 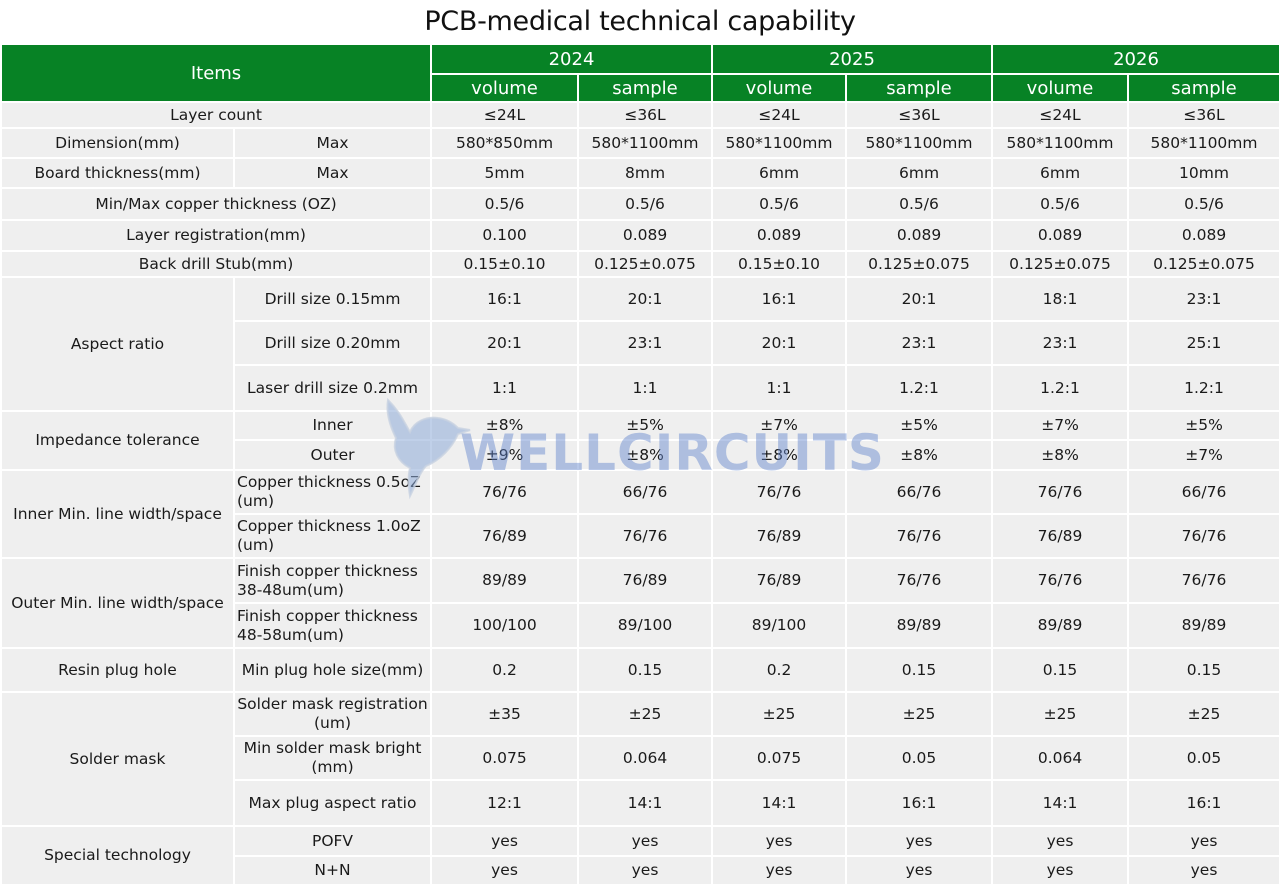 What do you see at coordinates (216, 204) in the screenshot?
I see `row-label: Min/Max copper thickness (OZ)` at bounding box center [216, 204].